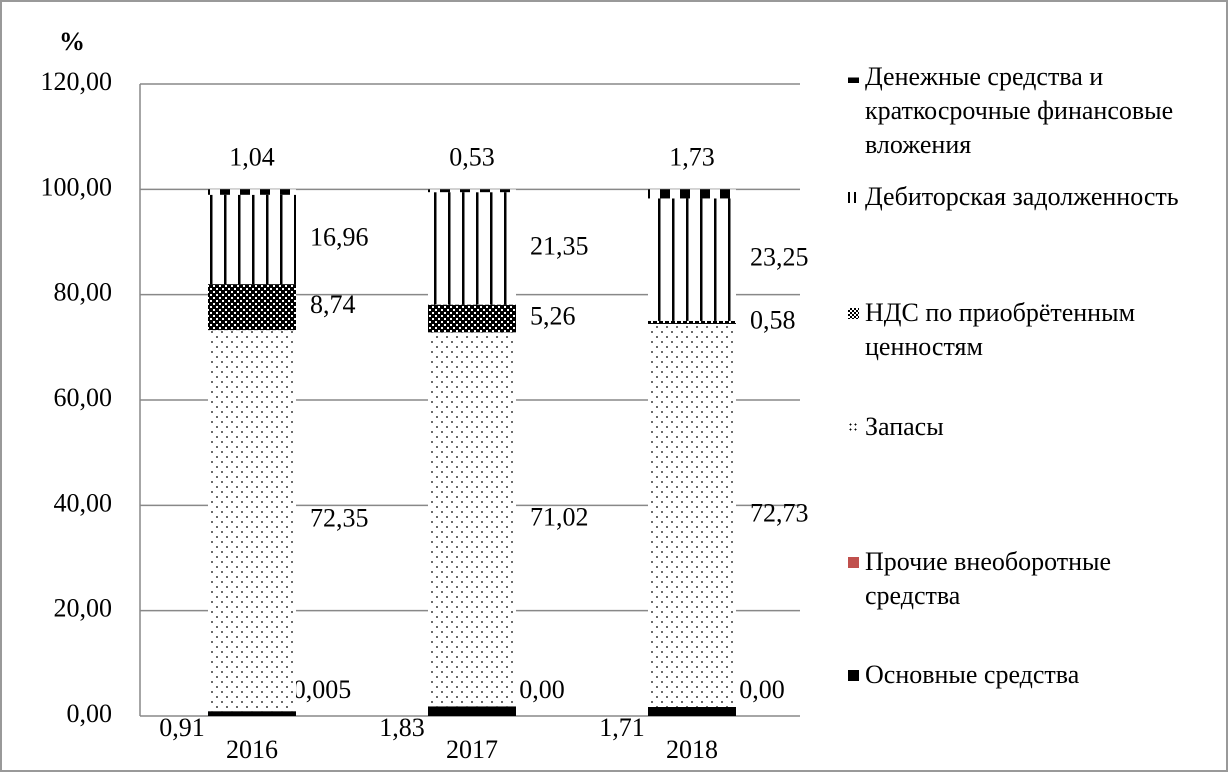 This screenshot has width=1228, height=772. Describe the element at coordinates (472, 749) in the screenshot. I see `x-tick-label: 2017` at that location.